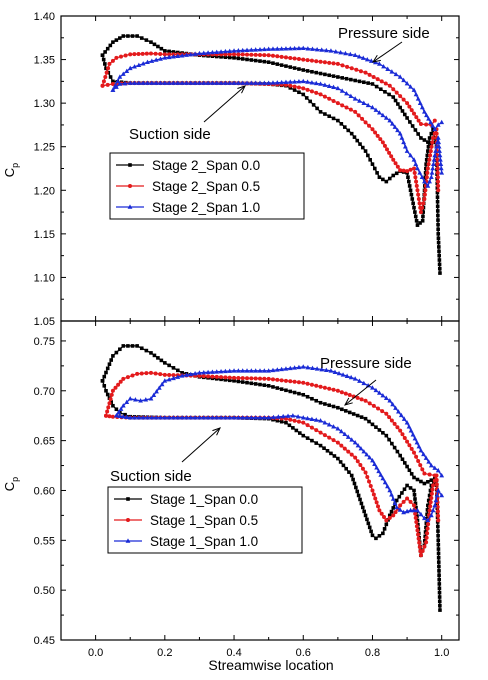  Describe the element at coordinates (204, 541) in the screenshot. I see `legend-entry: Stage 1_Span 1.0` at that location.